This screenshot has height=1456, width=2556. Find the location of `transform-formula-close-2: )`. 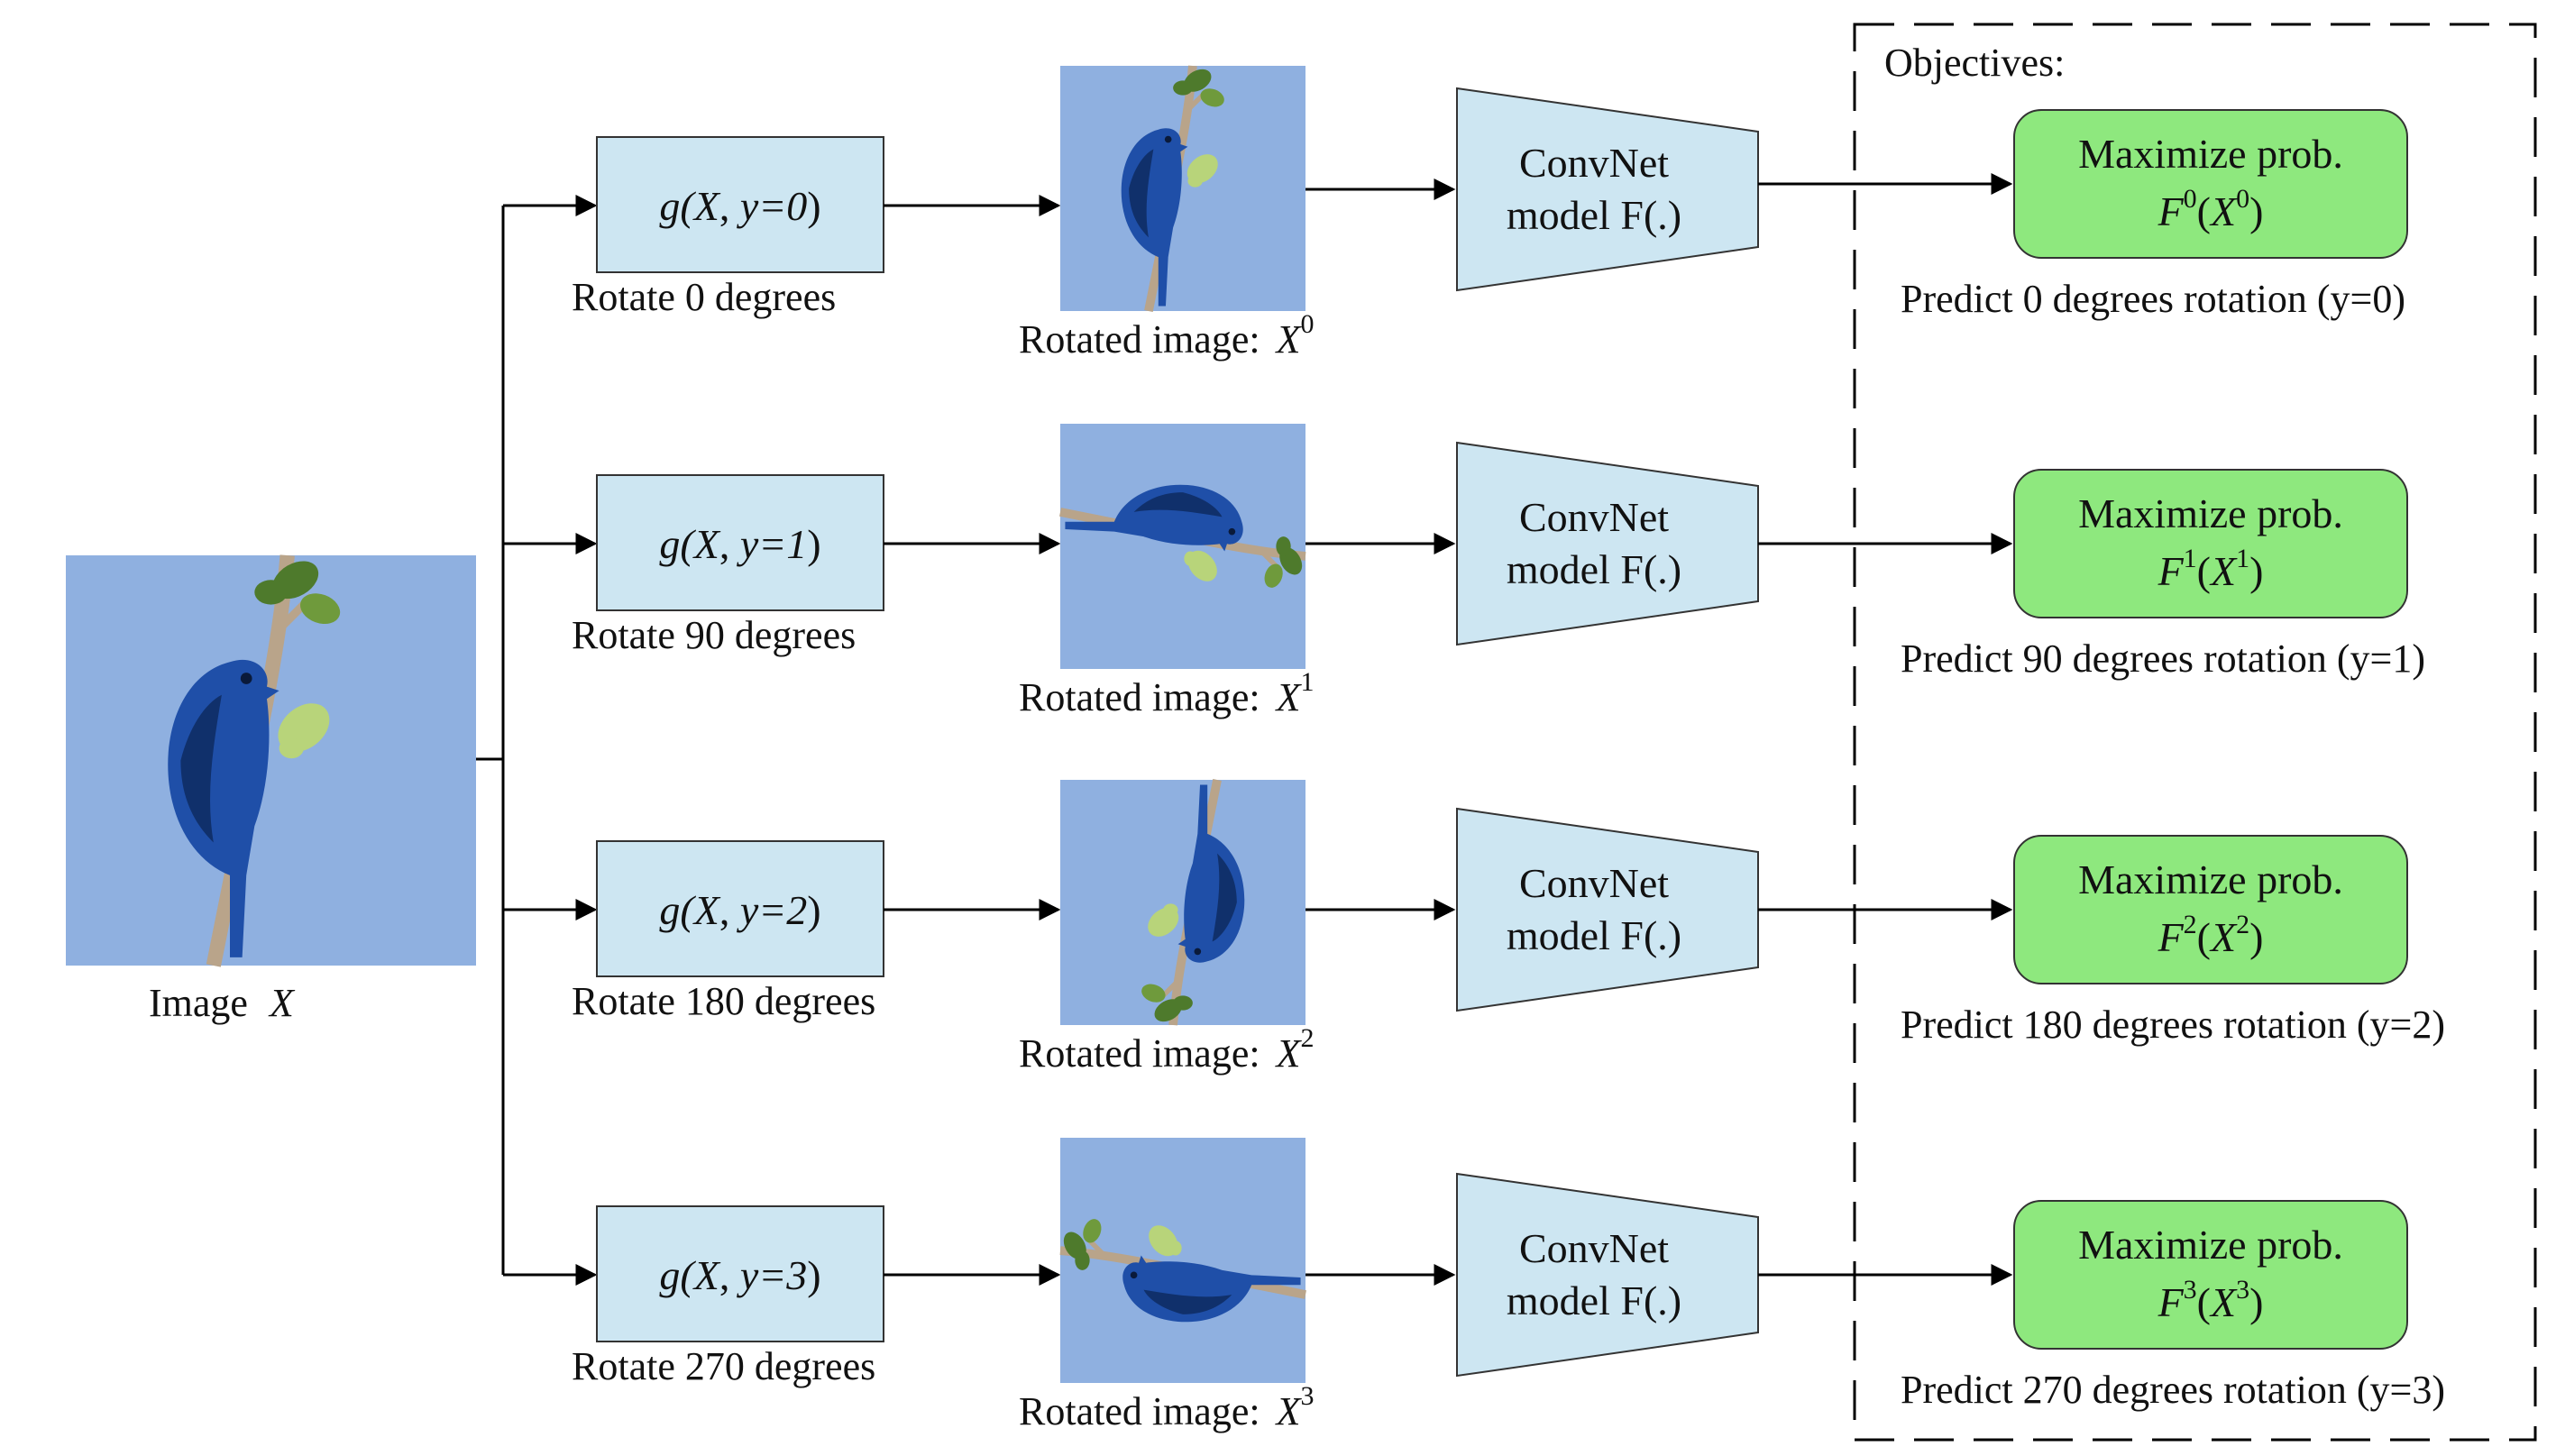

transform-formula-close-2: ) is located at coordinates (813, 910).